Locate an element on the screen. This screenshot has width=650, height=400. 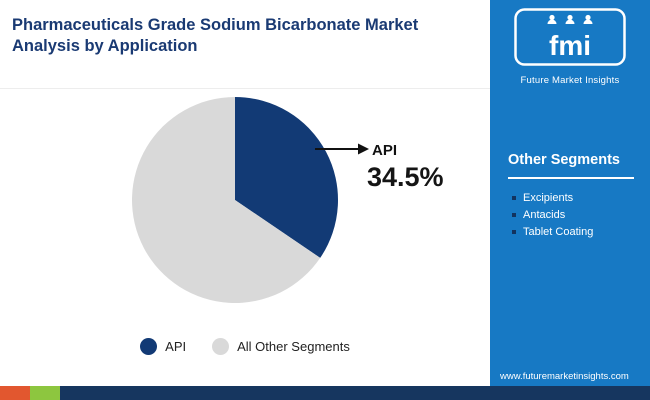
chart-legend: API All Other Segments is located at coordinates (245, 346).